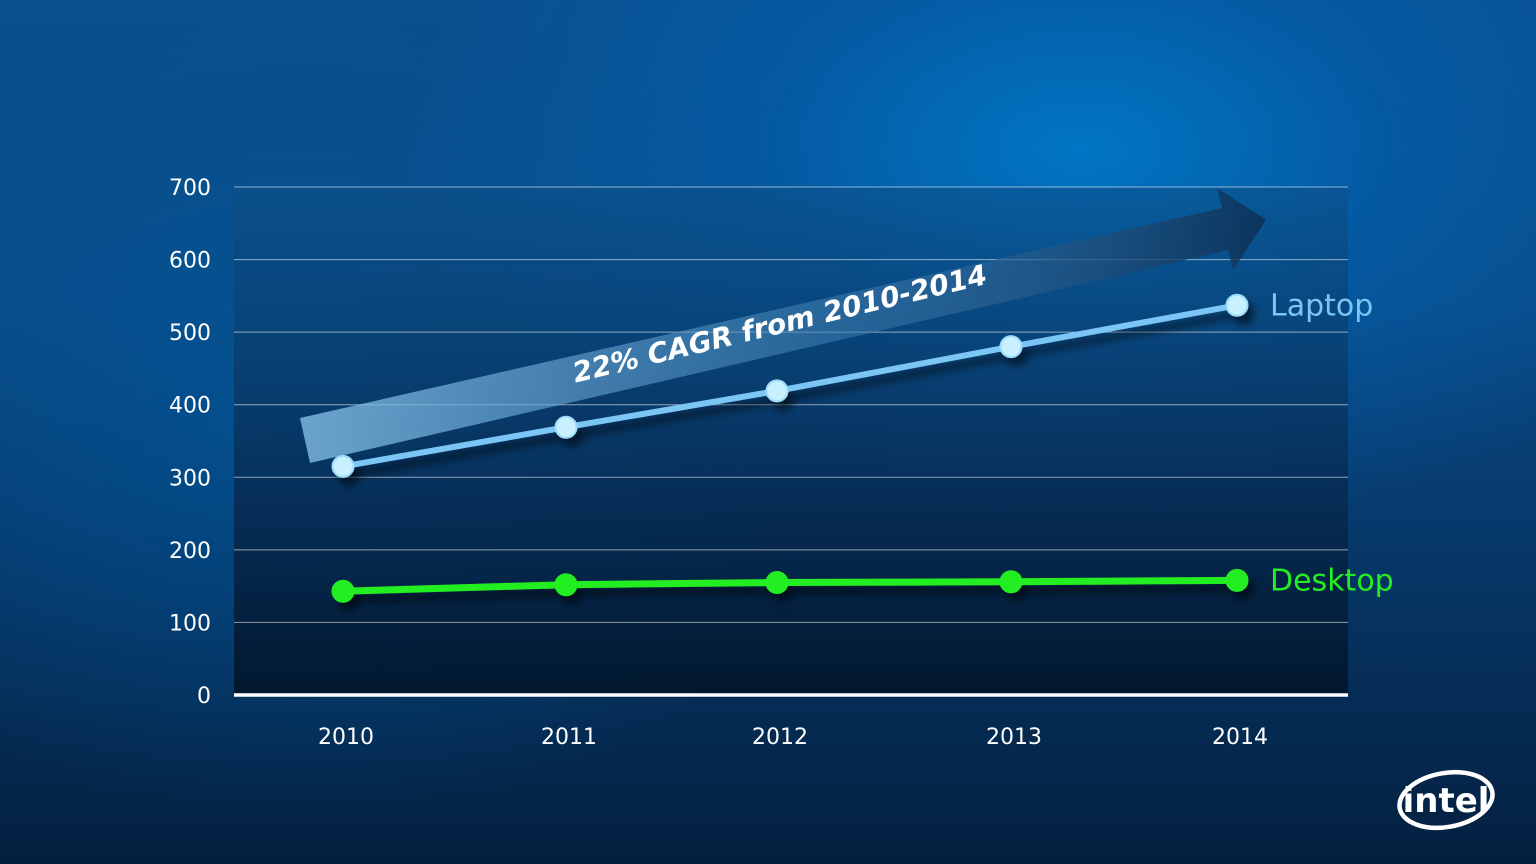  Describe the element at coordinates (204, 696) in the screenshot. I see `y-tick-label: 0` at that location.